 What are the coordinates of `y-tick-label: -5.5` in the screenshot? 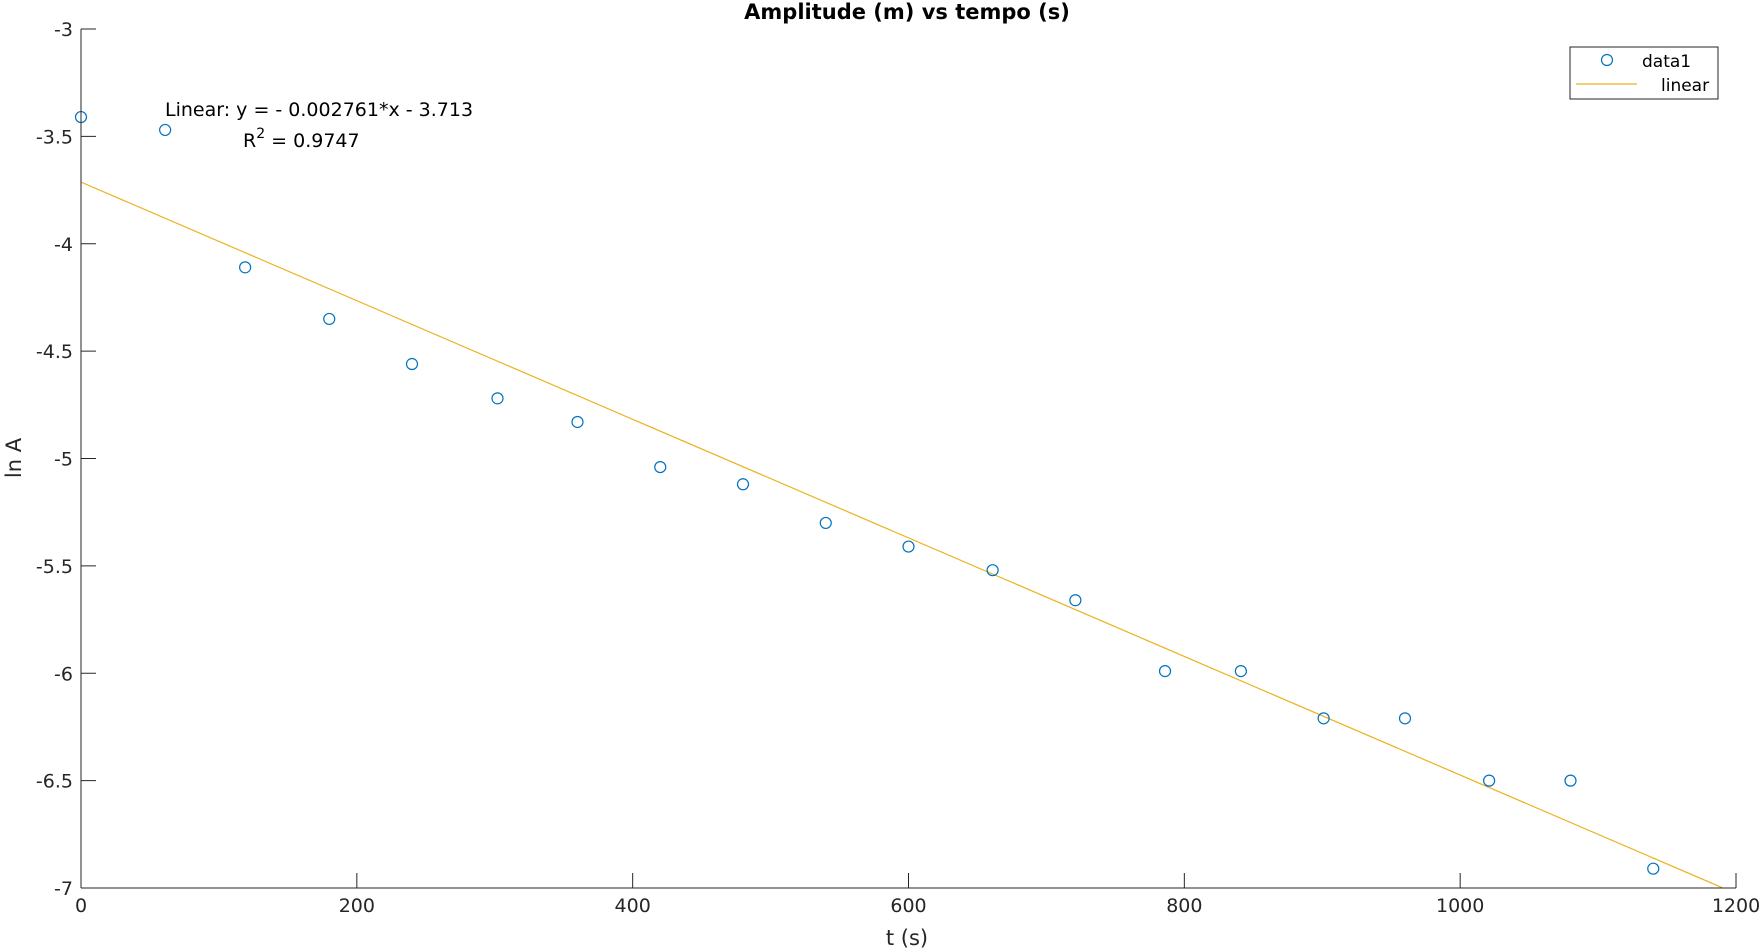 It's located at (54, 567).